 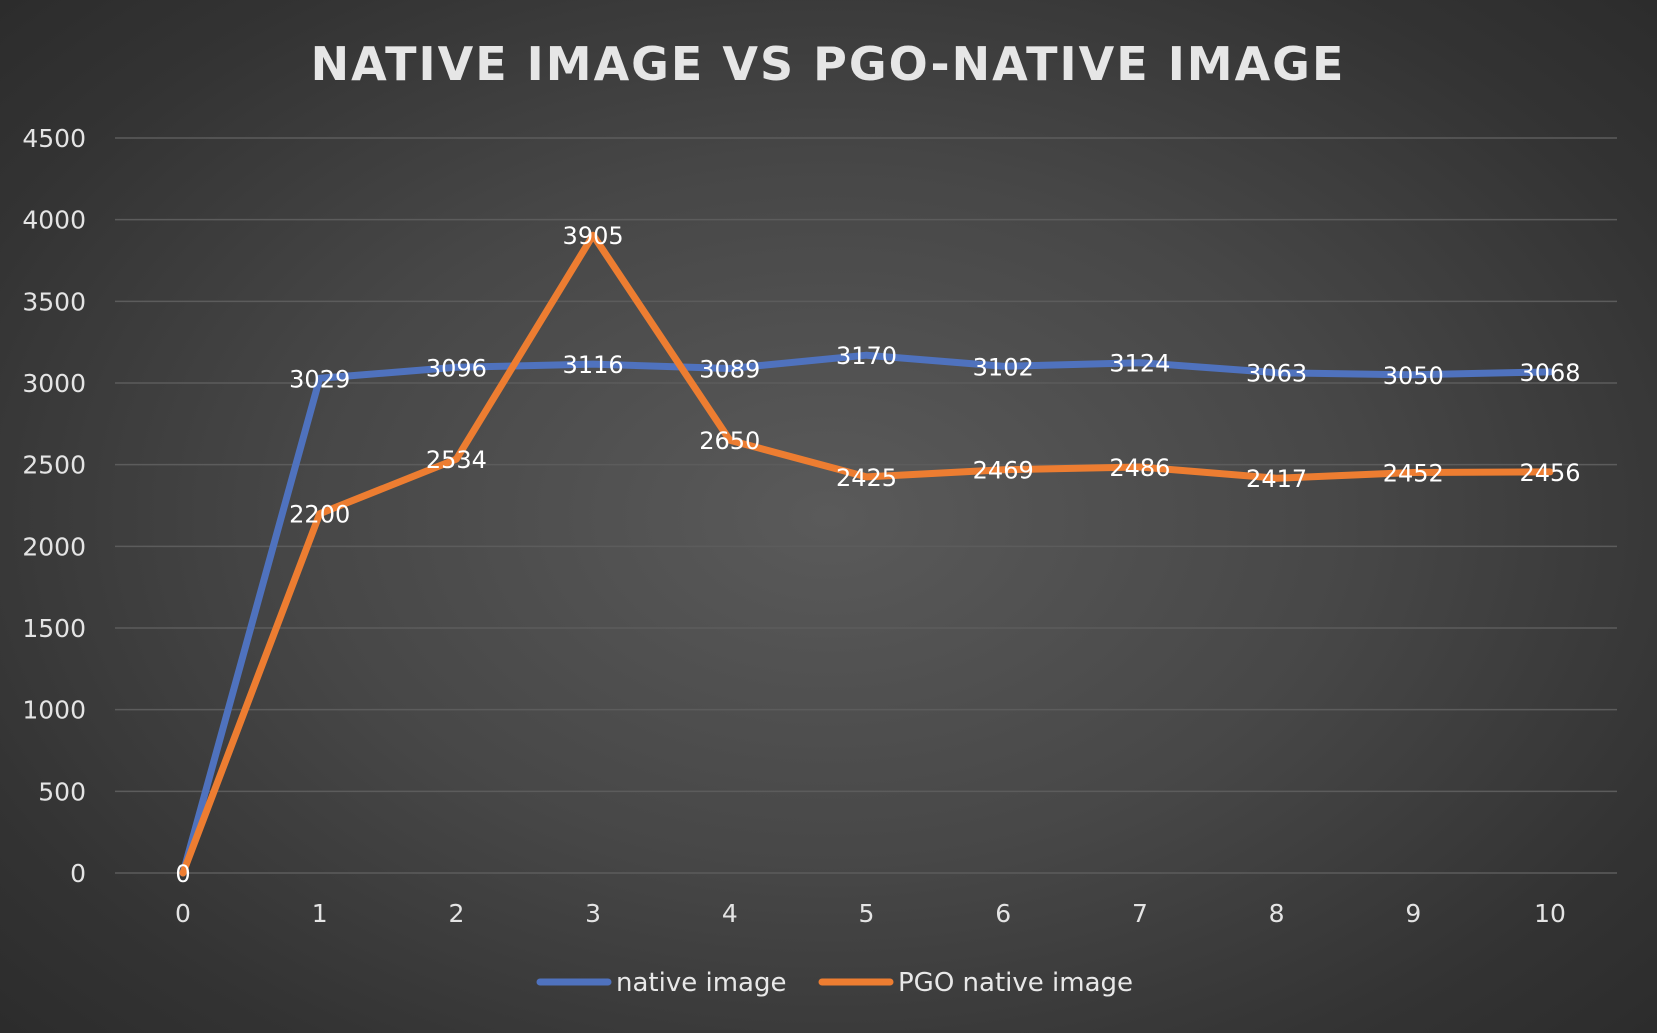 I want to click on data-label: 2417, so click(x=1276, y=479).